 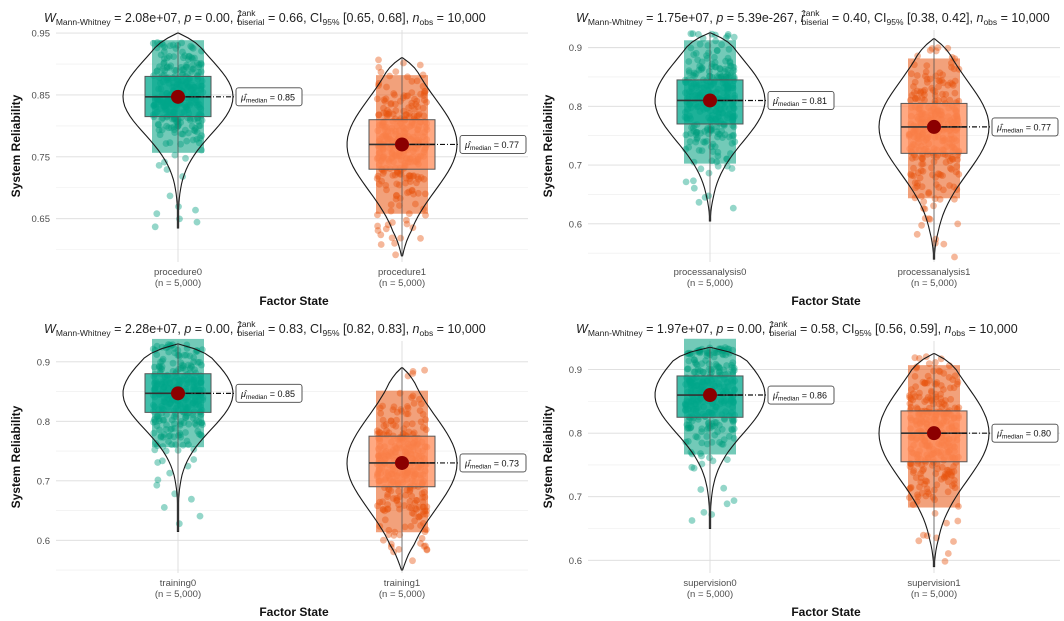 What do you see at coordinates (709, 583) in the screenshot?
I see `x-tick-label: supervision0` at bounding box center [709, 583].